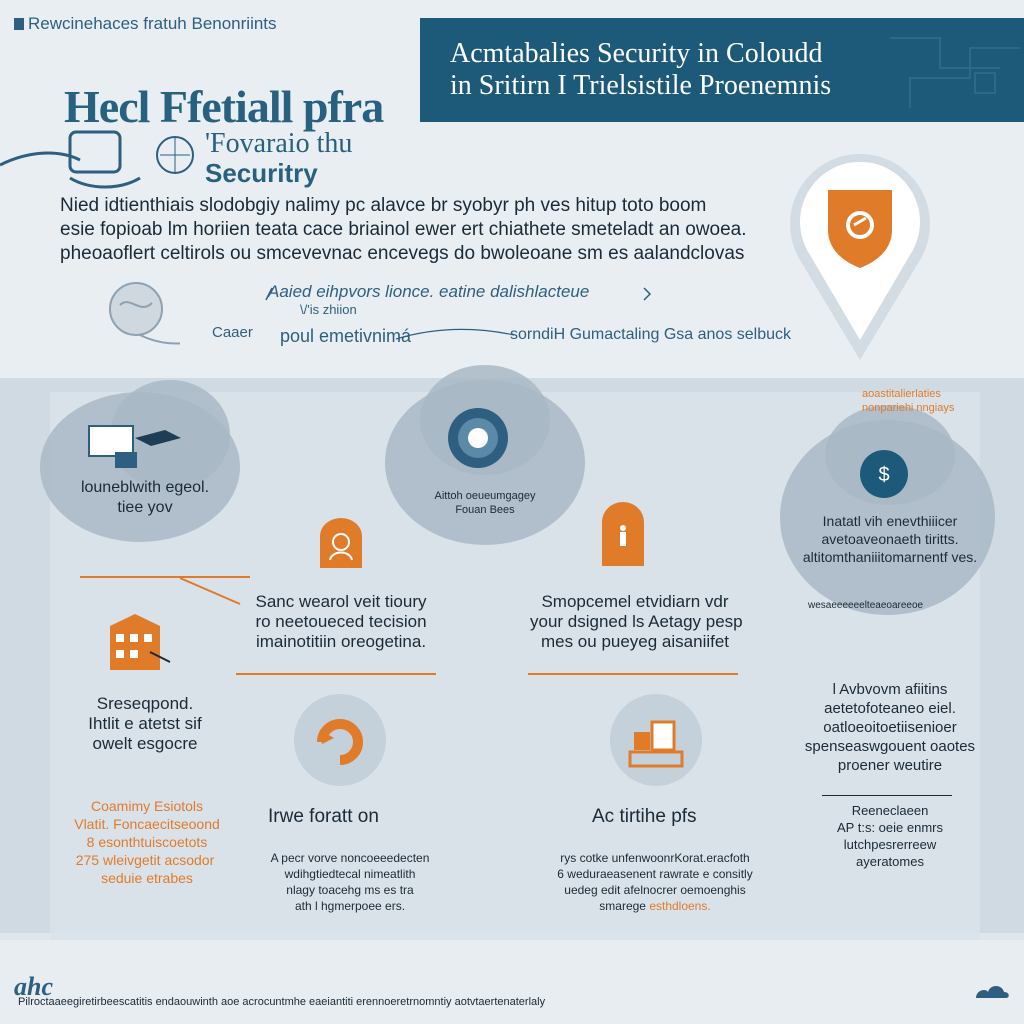 The width and height of the screenshot is (1024, 1024). I want to click on mid2-line-3: mes ou pueyeg aisaniifet, so click(635, 641).